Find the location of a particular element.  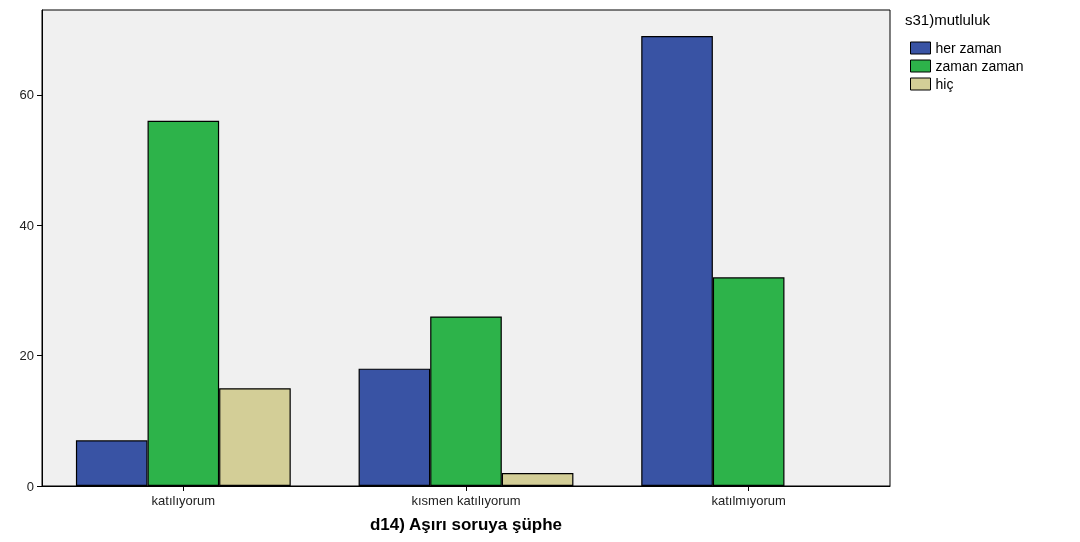

x-tick-label: katılıyorum is located at coordinates (183, 500).